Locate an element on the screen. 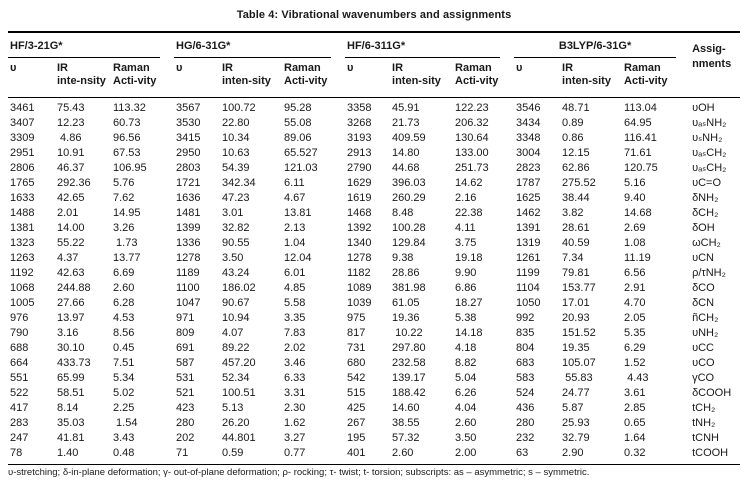 The image size is (748, 491). value-cell: 260.29 is located at coordinates (409, 198).